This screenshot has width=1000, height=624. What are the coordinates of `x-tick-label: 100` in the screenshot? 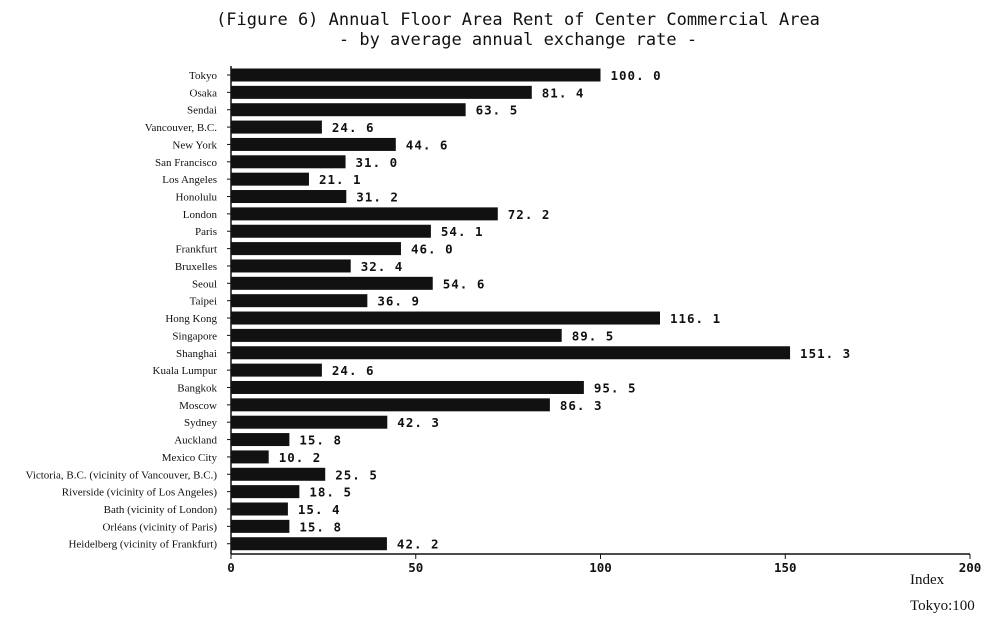 It's located at (600, 567).